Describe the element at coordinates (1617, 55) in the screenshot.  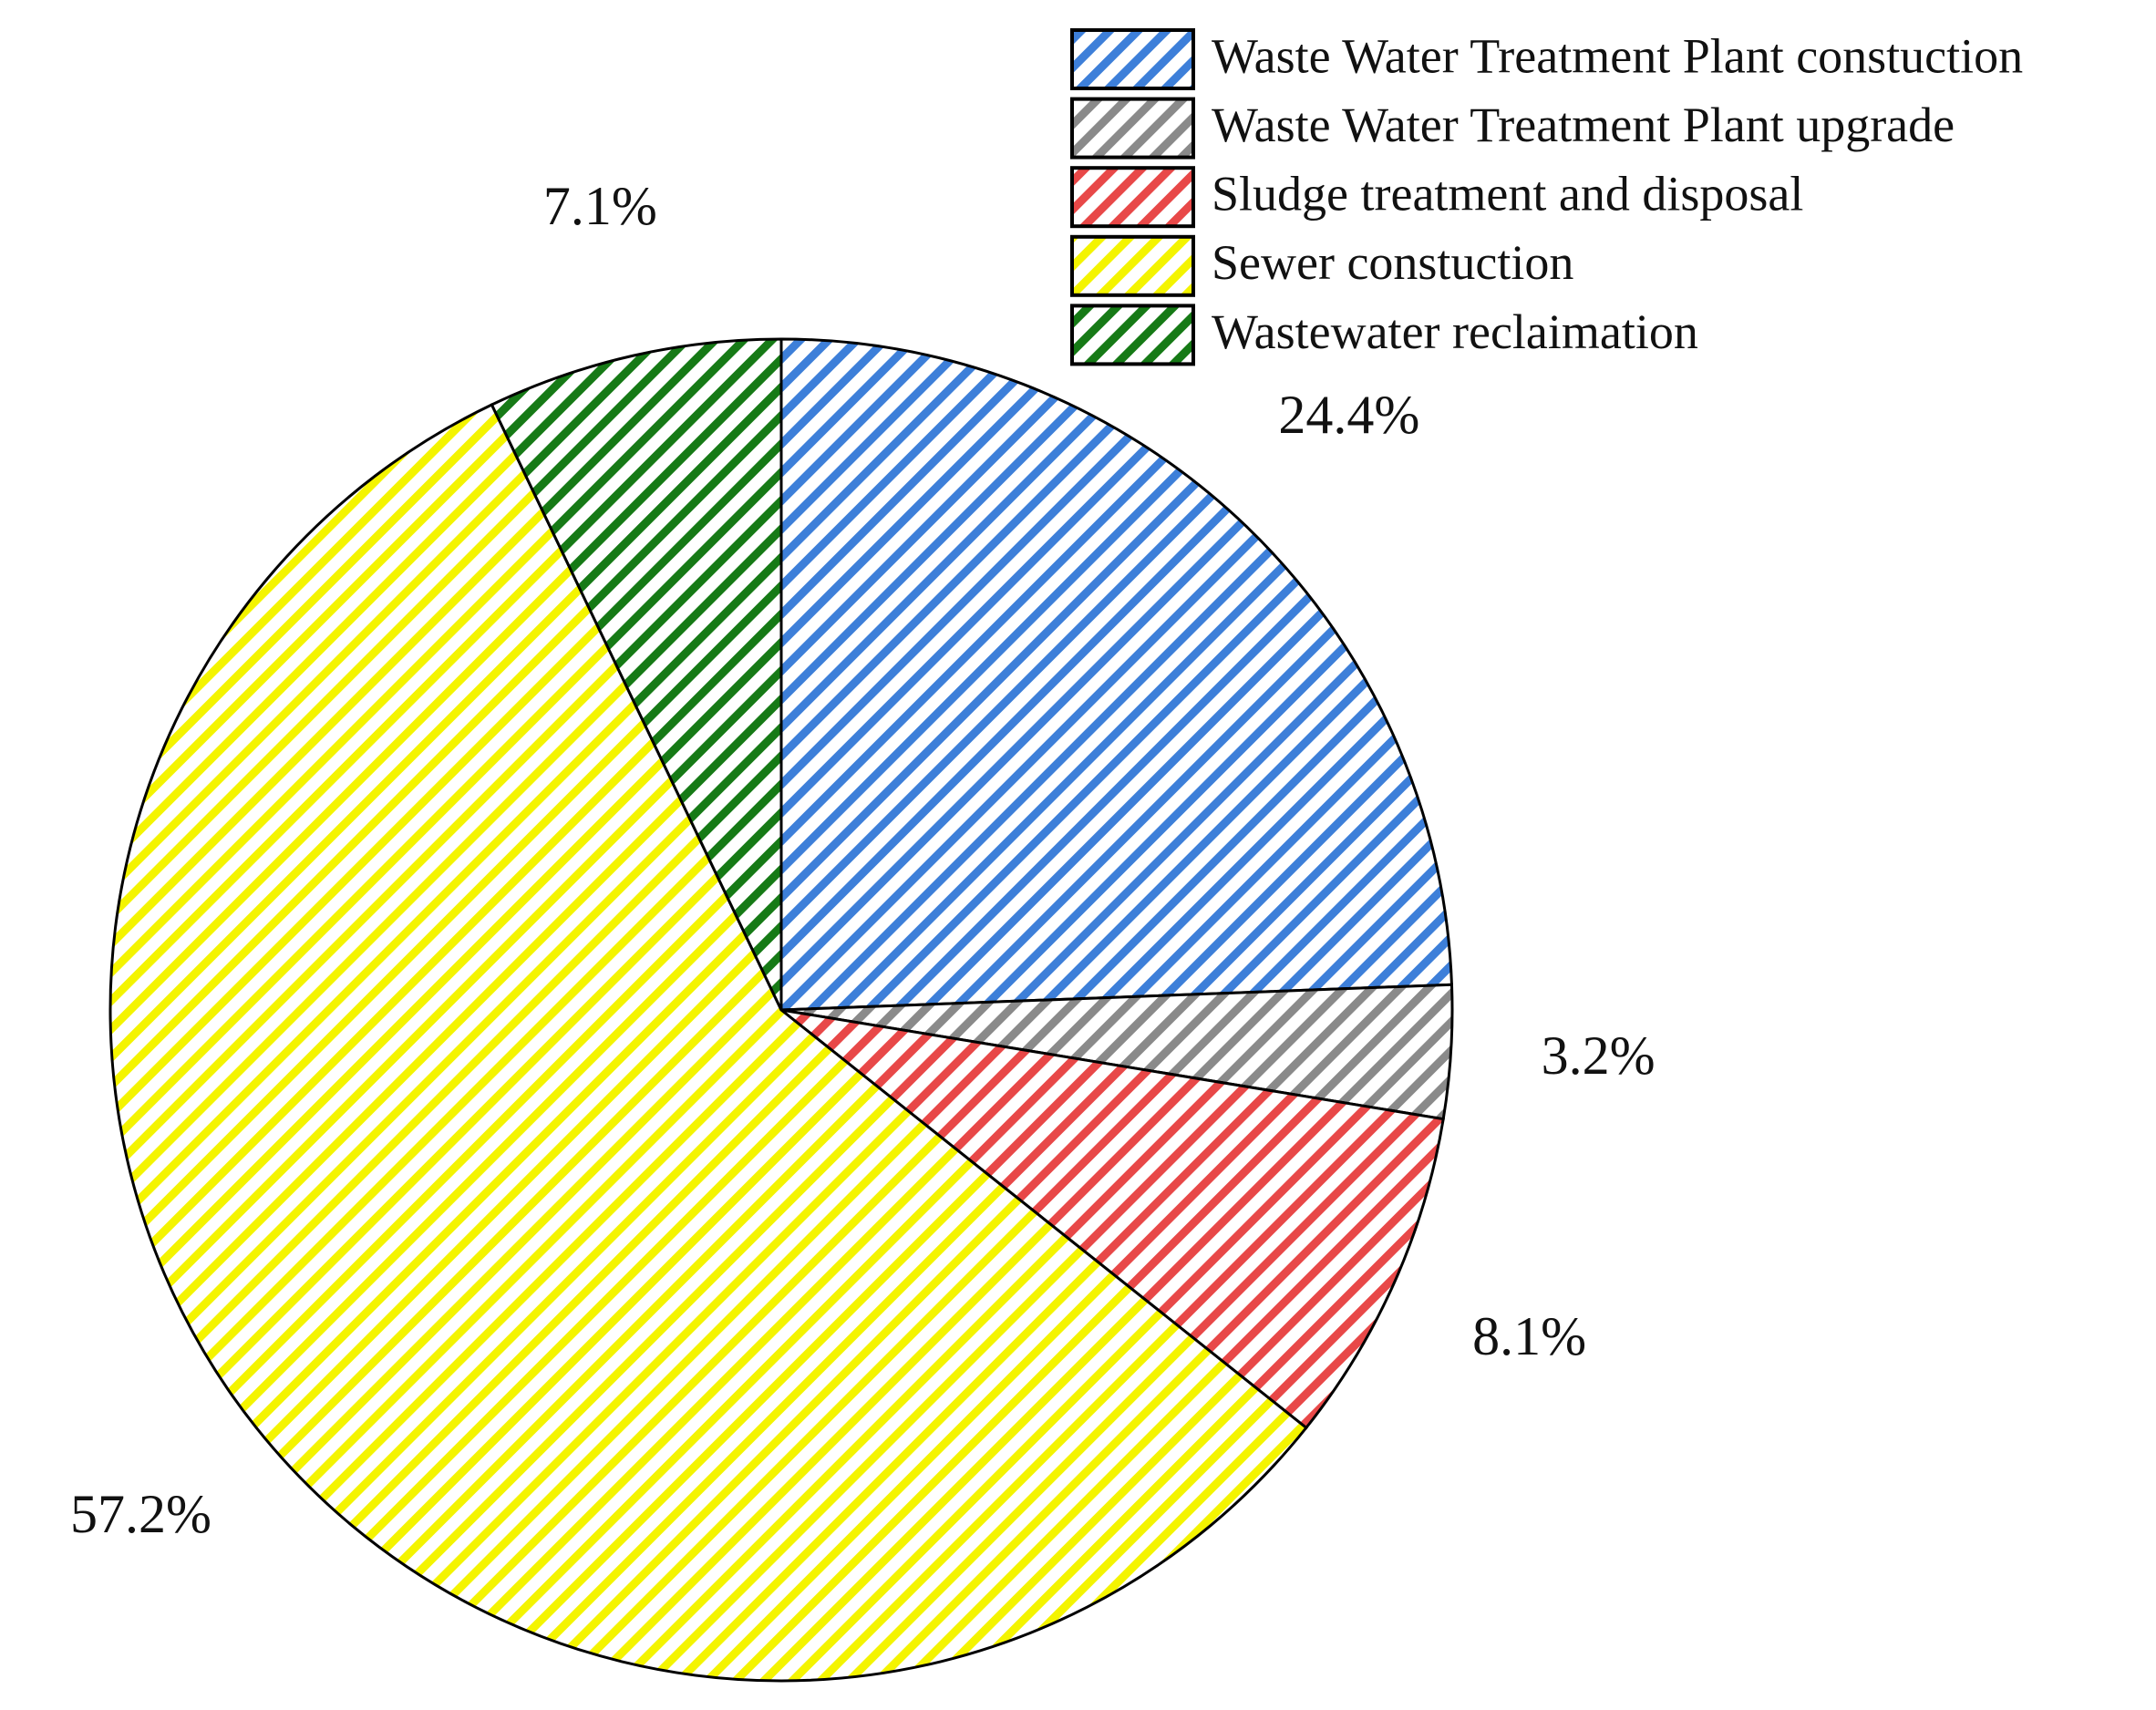
I see `legend-label: Waste Water Treatment Plant constuction` at that location.